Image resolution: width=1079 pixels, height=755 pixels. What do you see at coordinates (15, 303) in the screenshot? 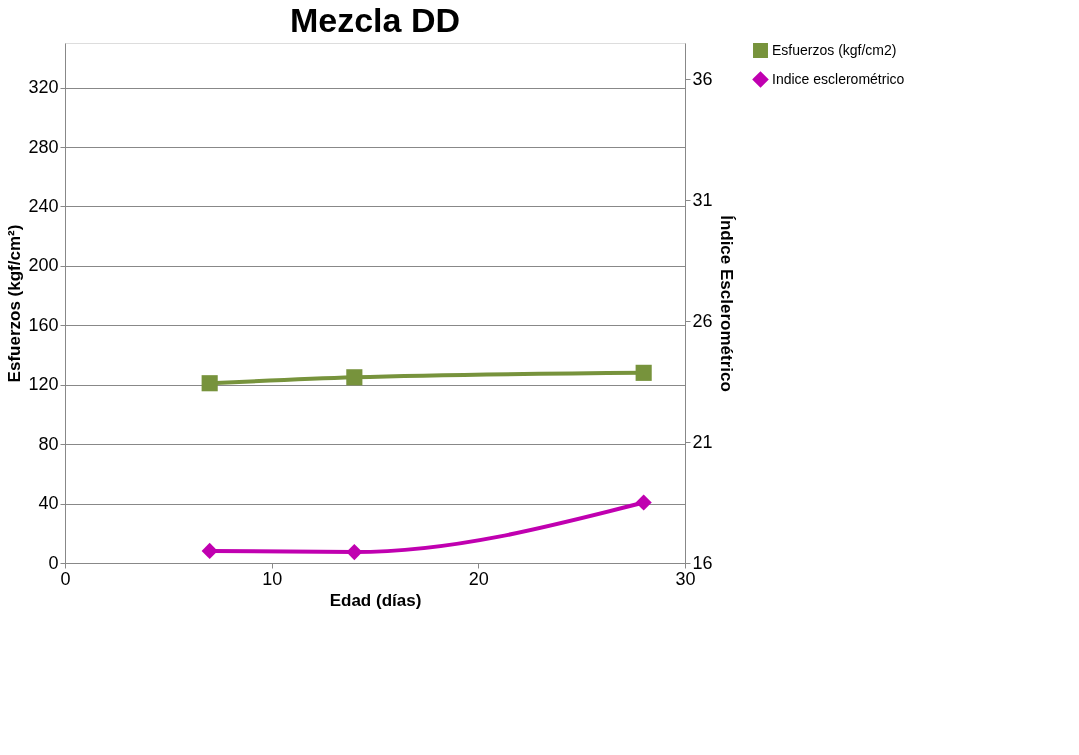
I see `y-axis-title: Esfuerzos (kgf/cm²)` at bounding box center [15, 303].